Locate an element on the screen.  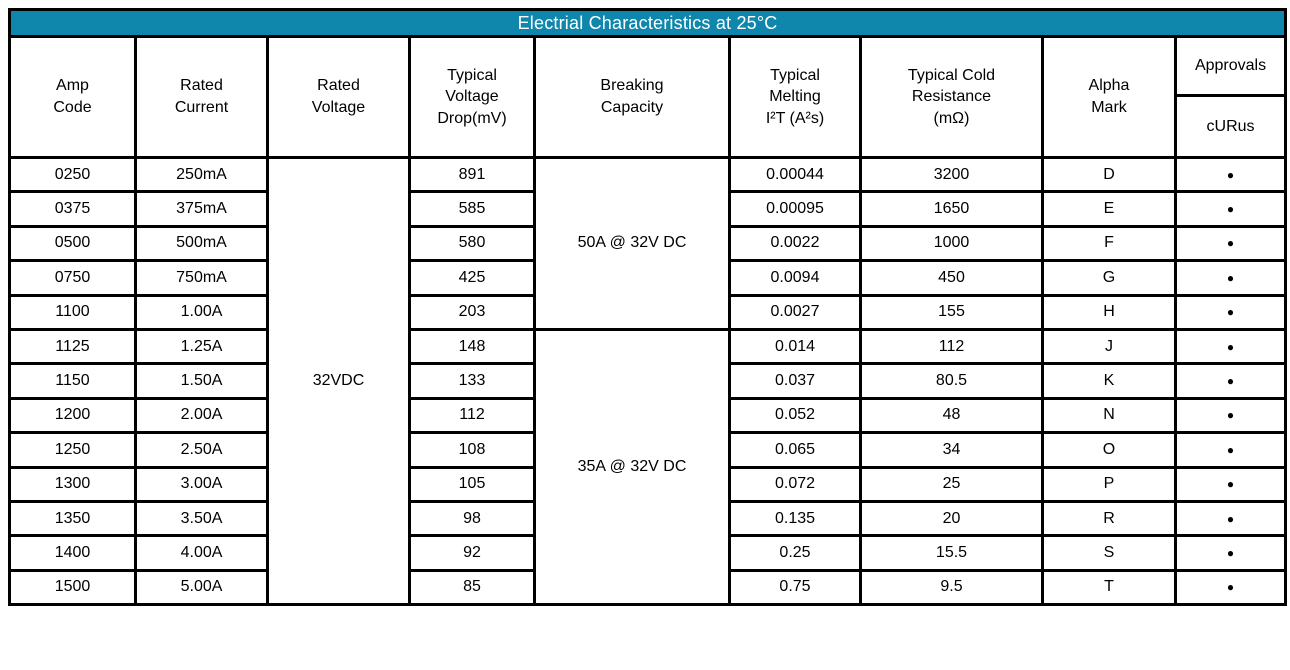
amp-code-cell: 1100 is located at coordinates (72, 312).